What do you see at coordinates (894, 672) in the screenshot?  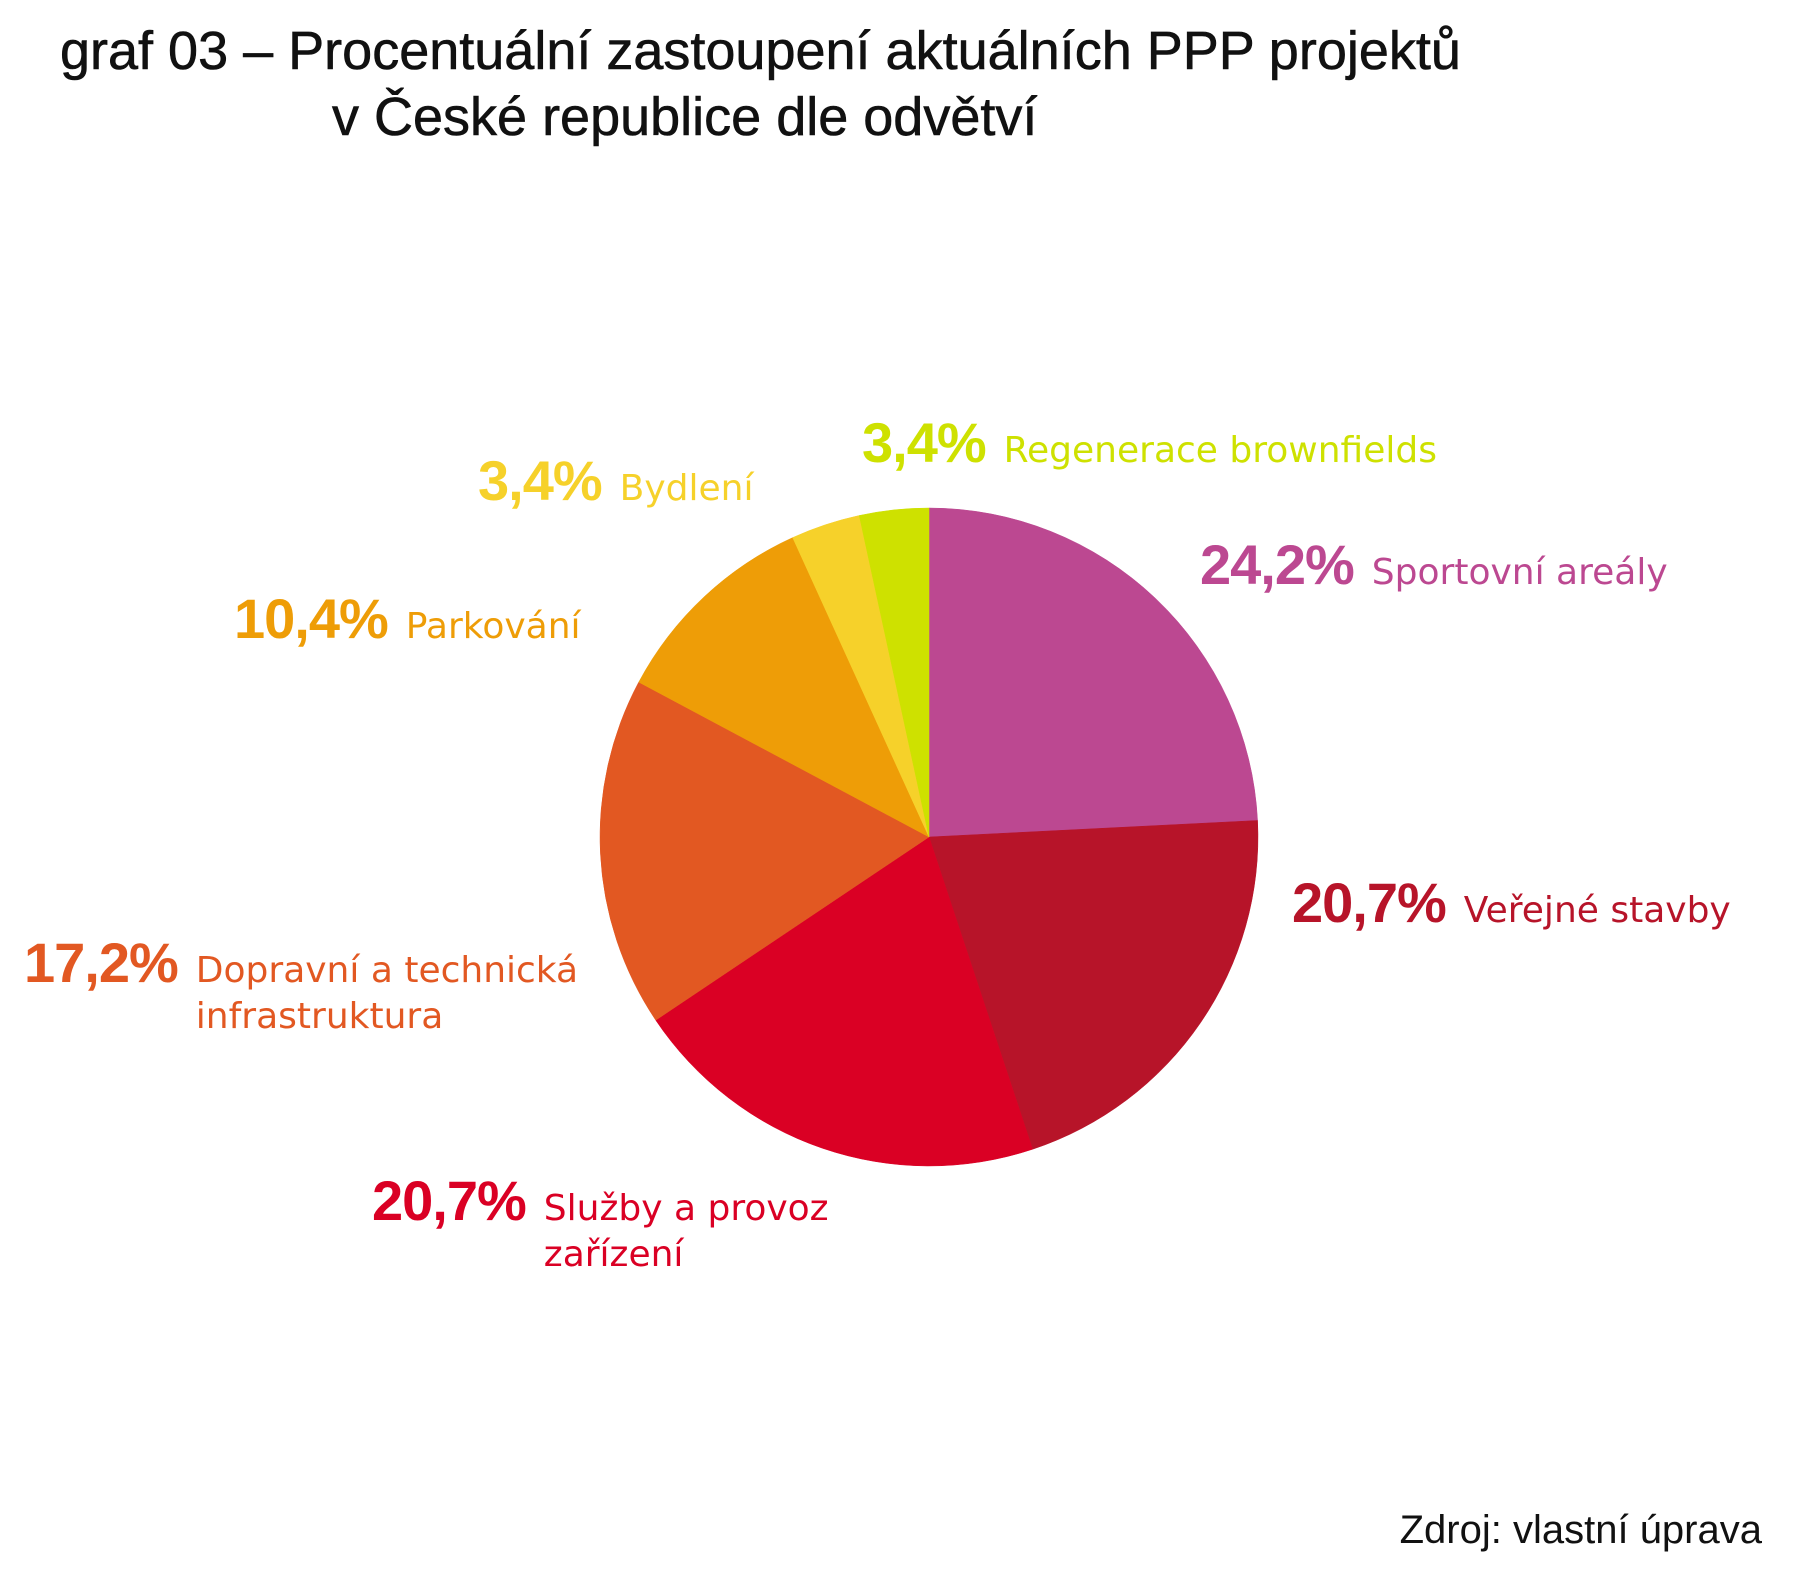 I see `pie-slice-regenerace-brownfields` at bounding box center [894, 672].